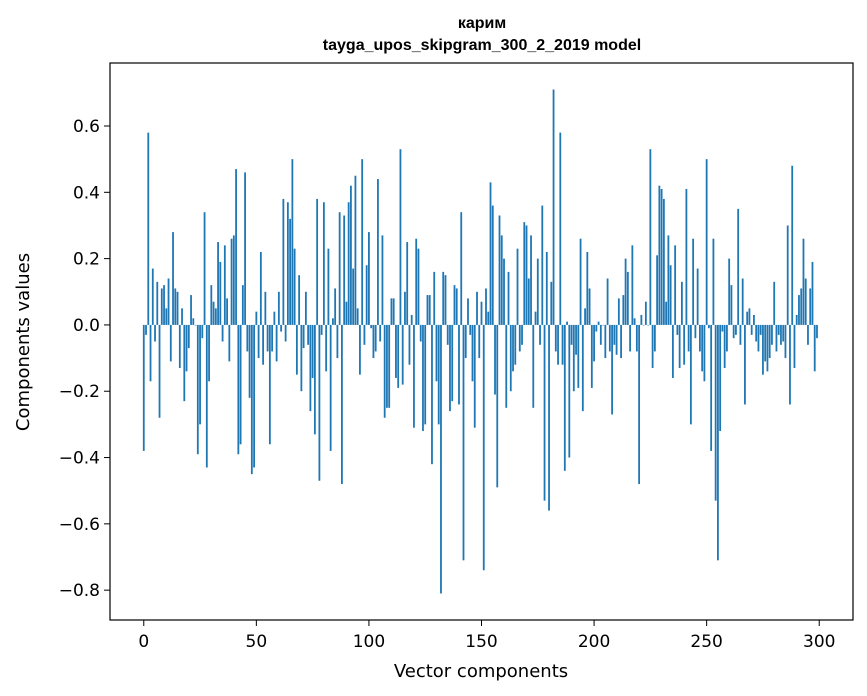  Describe the element at coordinates (481, 671) in the screenshot. I see `x-axis-label: Vector components` at that location.